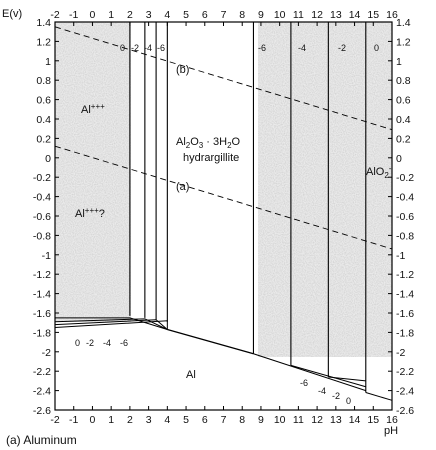 This screenshot has width=436, height=450. What do you see at coordinates (77, 343) in the screenshot?
I see `activity-label: 0` at bounding box center [77, 343].